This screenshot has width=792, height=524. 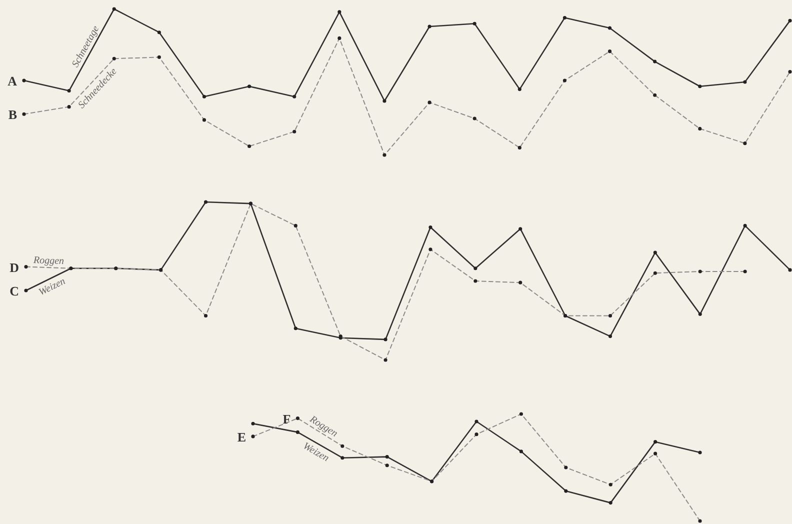 What do you see at coordinates (286, 418) in the screenshot?
I see `annotation: F` at bounding box center [286, 418].